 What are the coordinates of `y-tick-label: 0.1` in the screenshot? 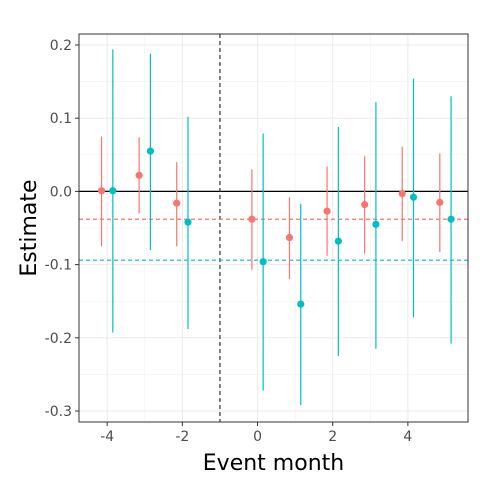 It's located at (61, 119).